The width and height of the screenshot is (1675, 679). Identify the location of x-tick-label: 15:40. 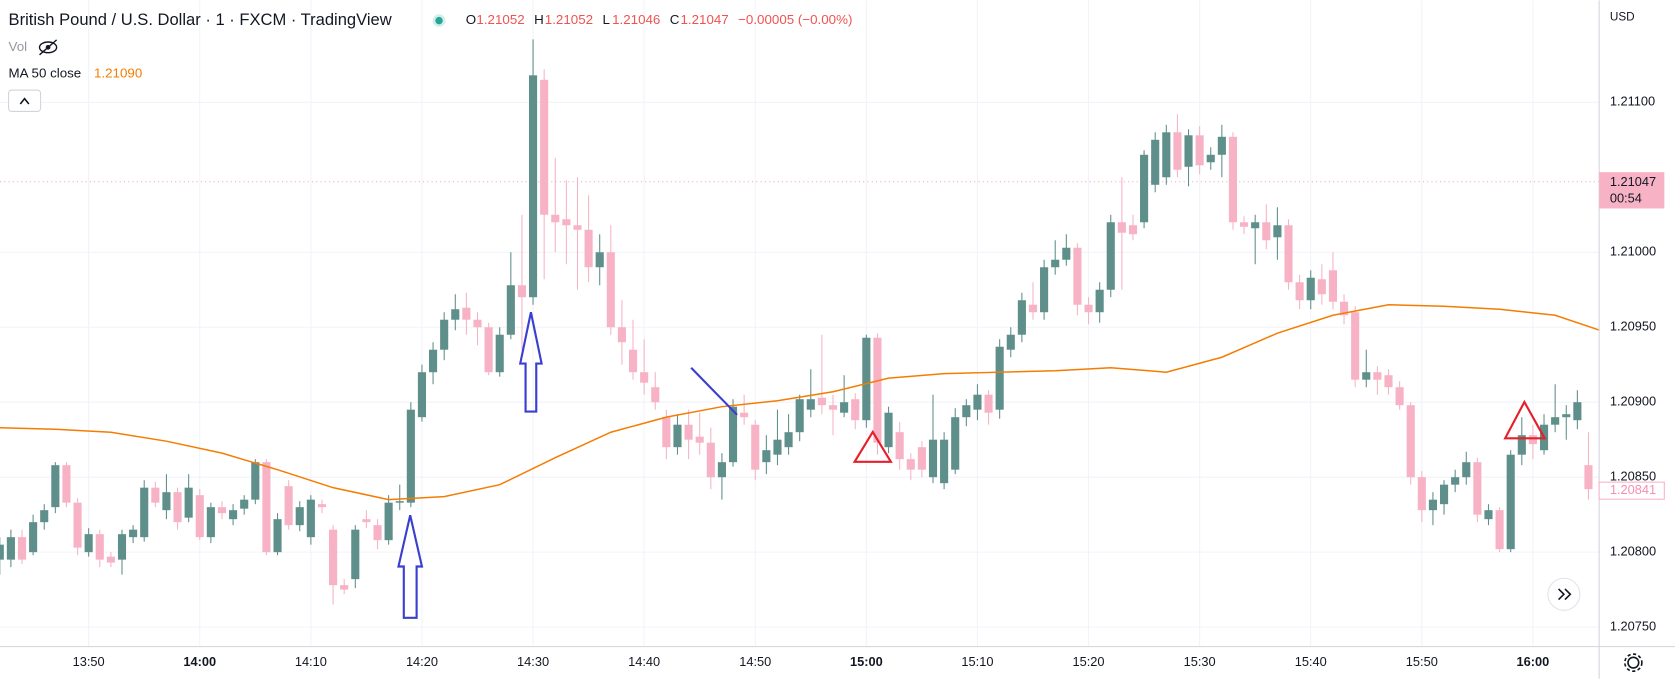
(1311, 661).